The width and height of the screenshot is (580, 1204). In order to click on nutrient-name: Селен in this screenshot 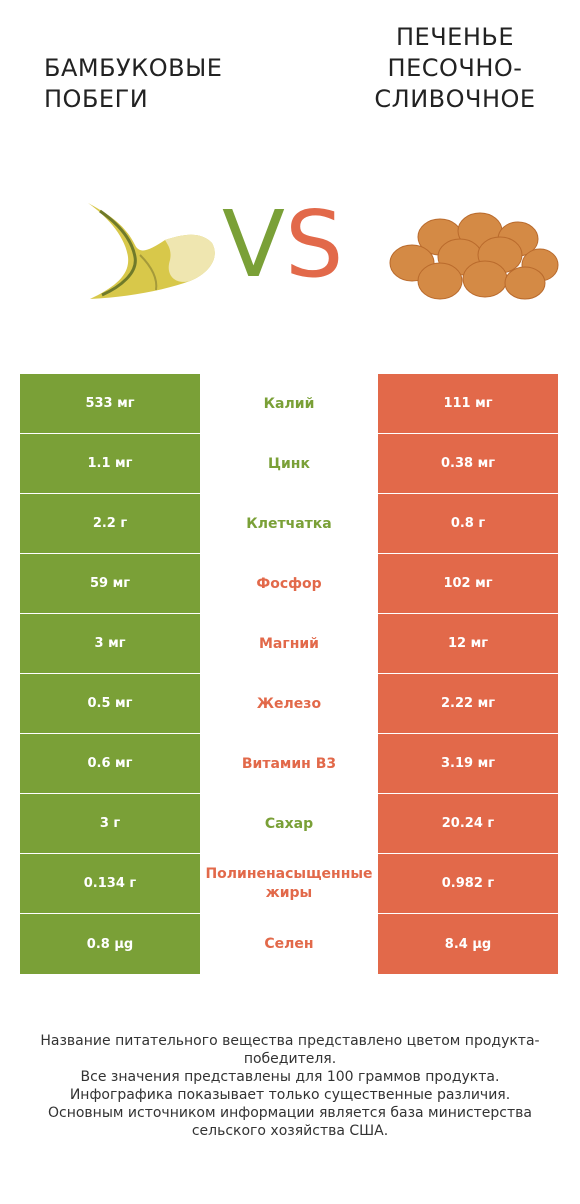, I will do `click(289, 944)`.